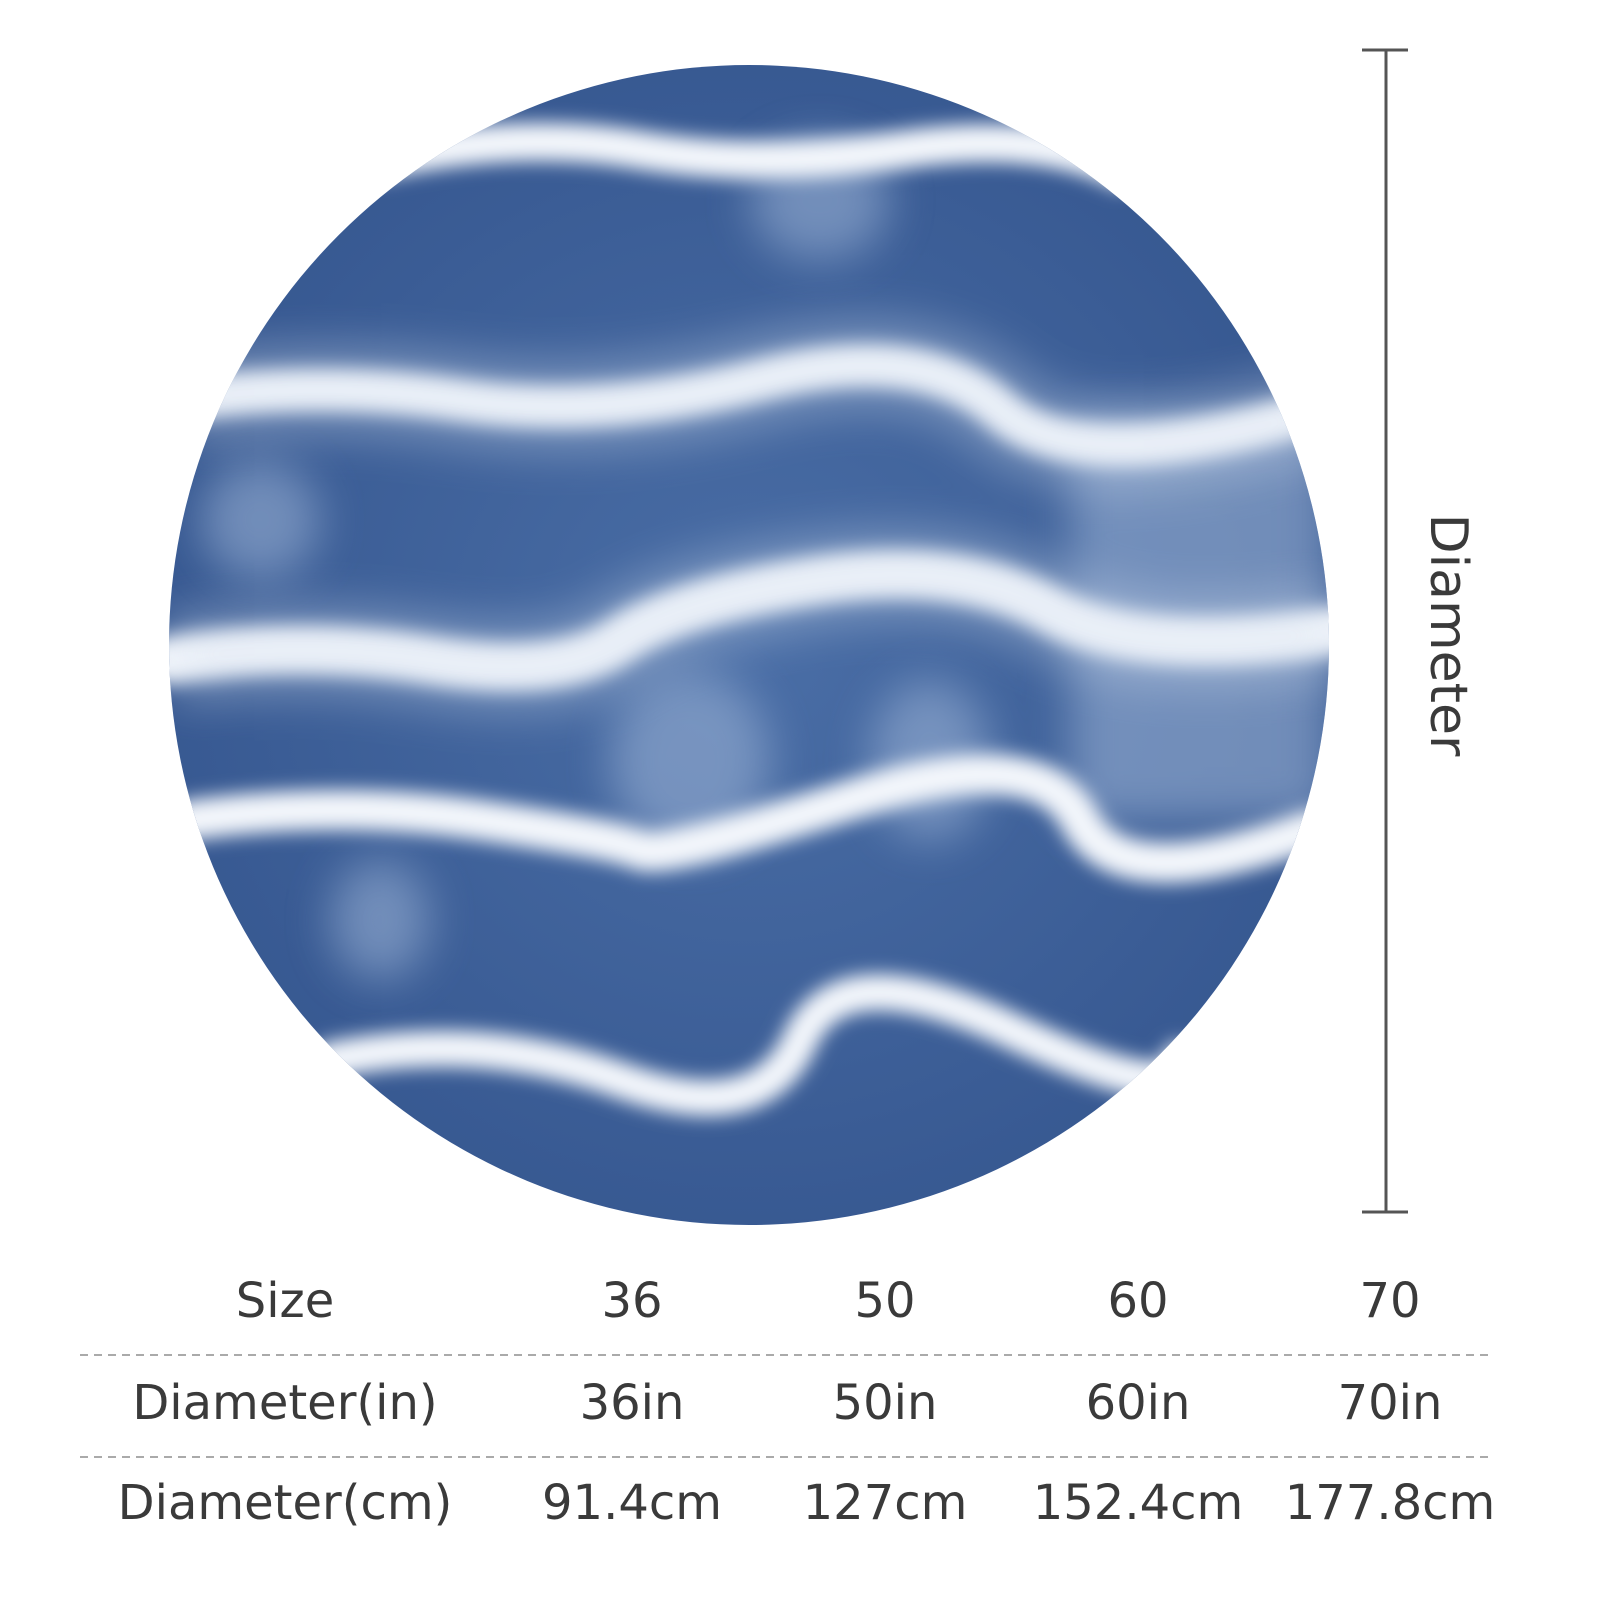 This screenshot has height=1600, width=1600. What do you see at coordinates (285, 1503) in the screenshot?
I see `row-label: Diameter(cm)` at bounding box center [285, 1503].